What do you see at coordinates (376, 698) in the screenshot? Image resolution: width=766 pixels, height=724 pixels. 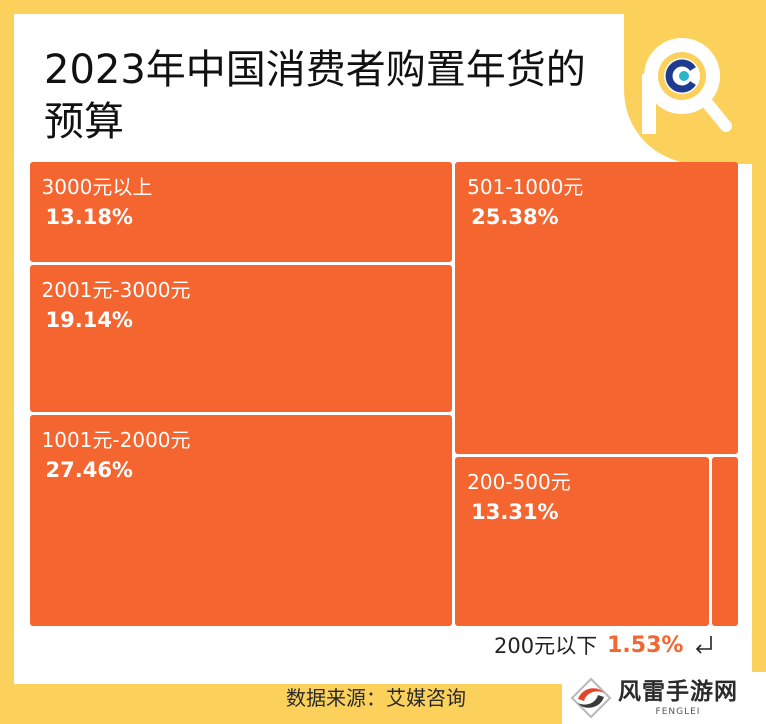 I see `data-source: 数据来源：艾媒咨询` at bounding box center [376, 698].